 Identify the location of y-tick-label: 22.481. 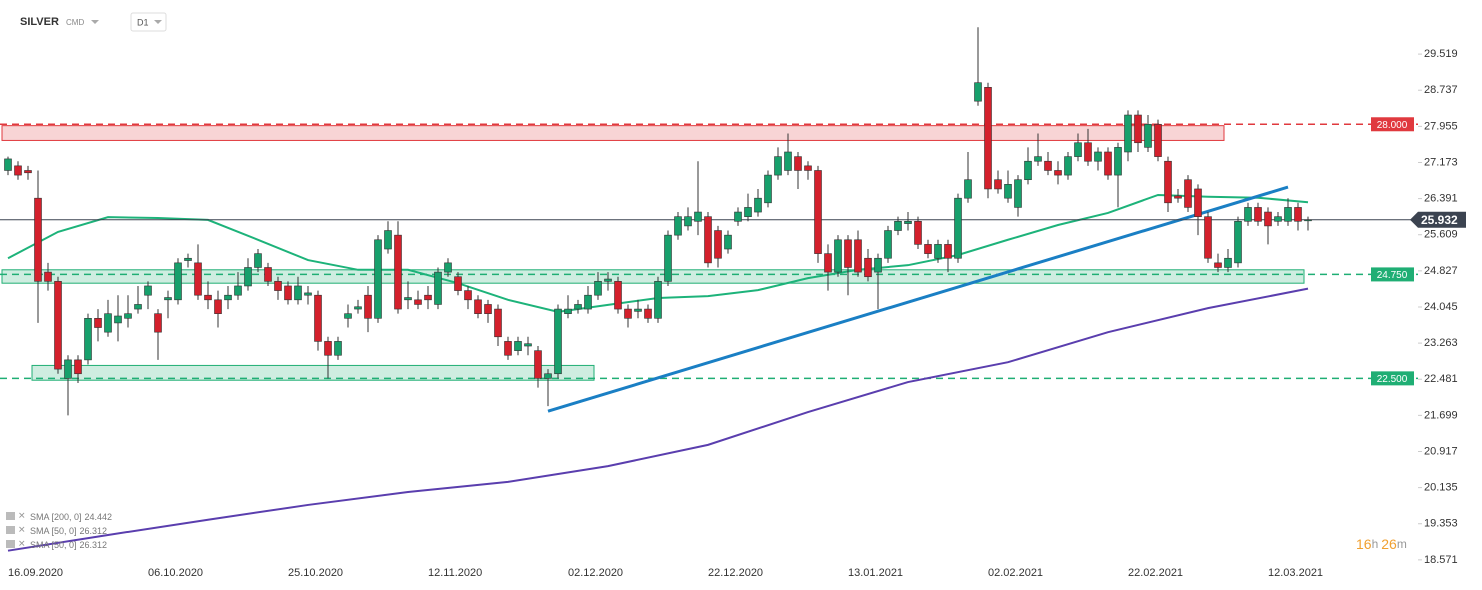
(1441, 379).